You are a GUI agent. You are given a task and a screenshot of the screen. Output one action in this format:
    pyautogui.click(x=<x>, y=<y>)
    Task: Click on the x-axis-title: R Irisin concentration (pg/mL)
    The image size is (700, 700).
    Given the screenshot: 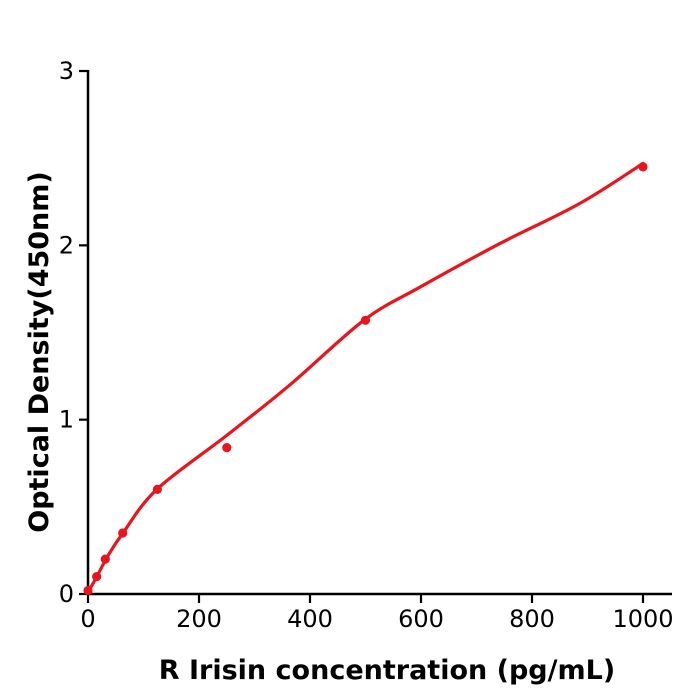 What is the action you would take?
    pyautogui.click(x=387, y=670)
    